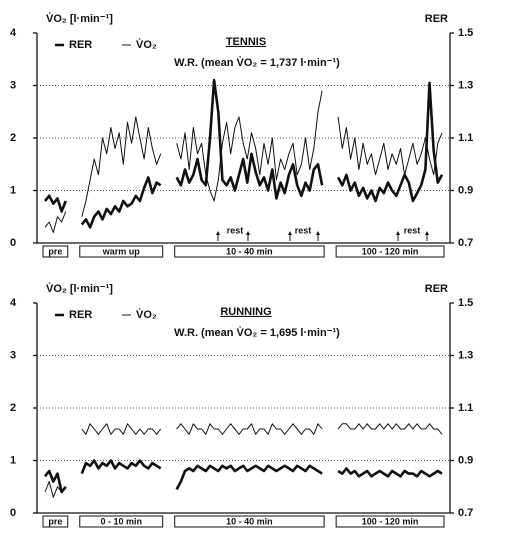  I want to click on chart-title: RUNNING, so click(245, 312).